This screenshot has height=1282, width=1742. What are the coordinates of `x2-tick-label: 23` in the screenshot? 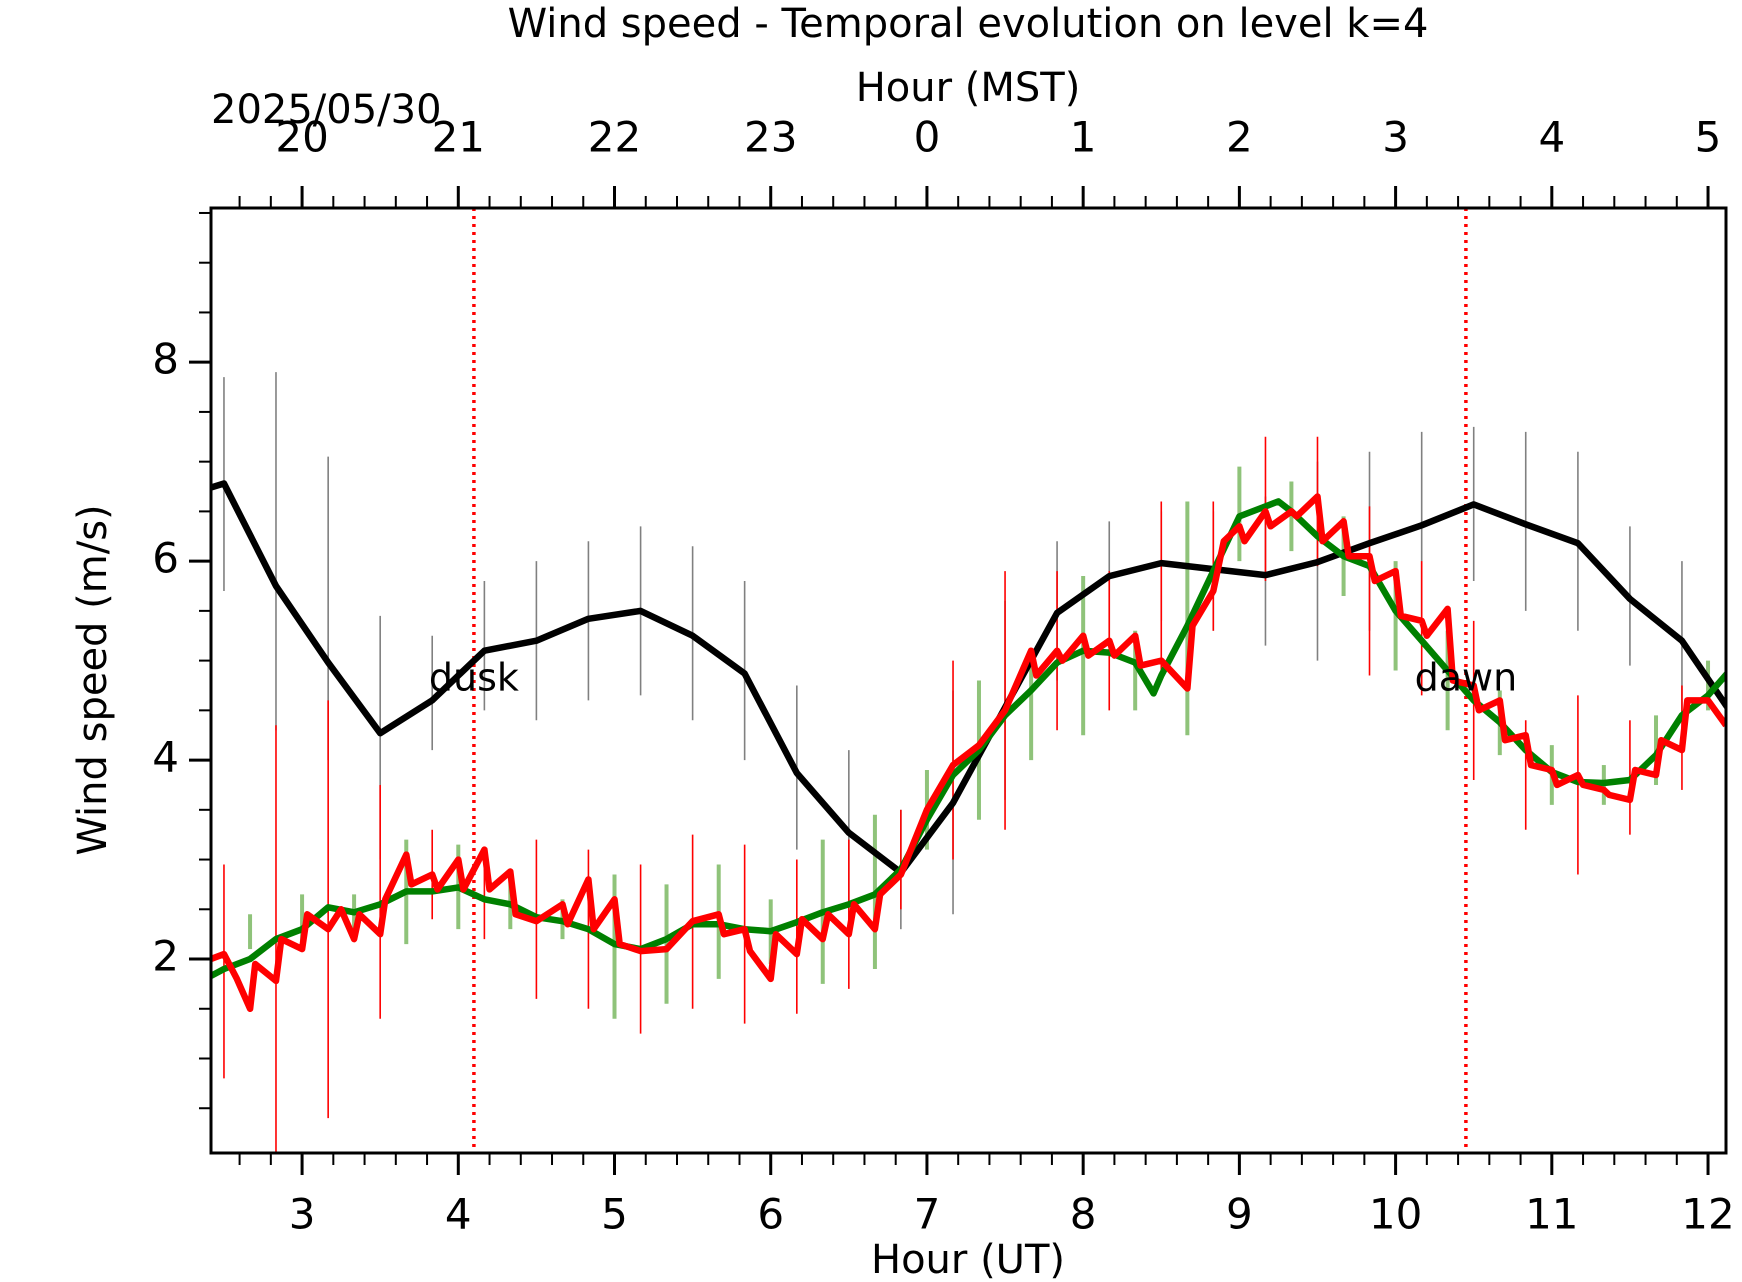 It's located at (770, 137).